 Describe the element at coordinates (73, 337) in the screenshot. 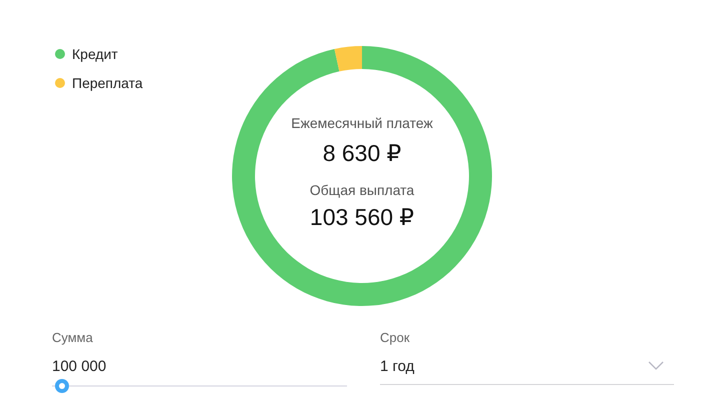

I see `text: Сумма` at that location.